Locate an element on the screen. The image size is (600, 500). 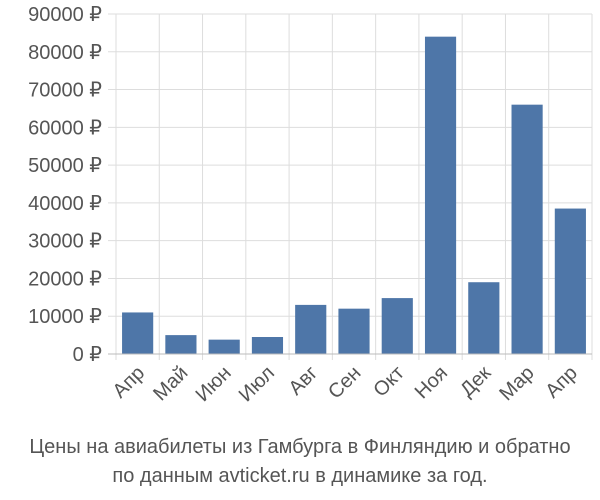
x-tick-label: Ноя is located at coordinates (431, 382).